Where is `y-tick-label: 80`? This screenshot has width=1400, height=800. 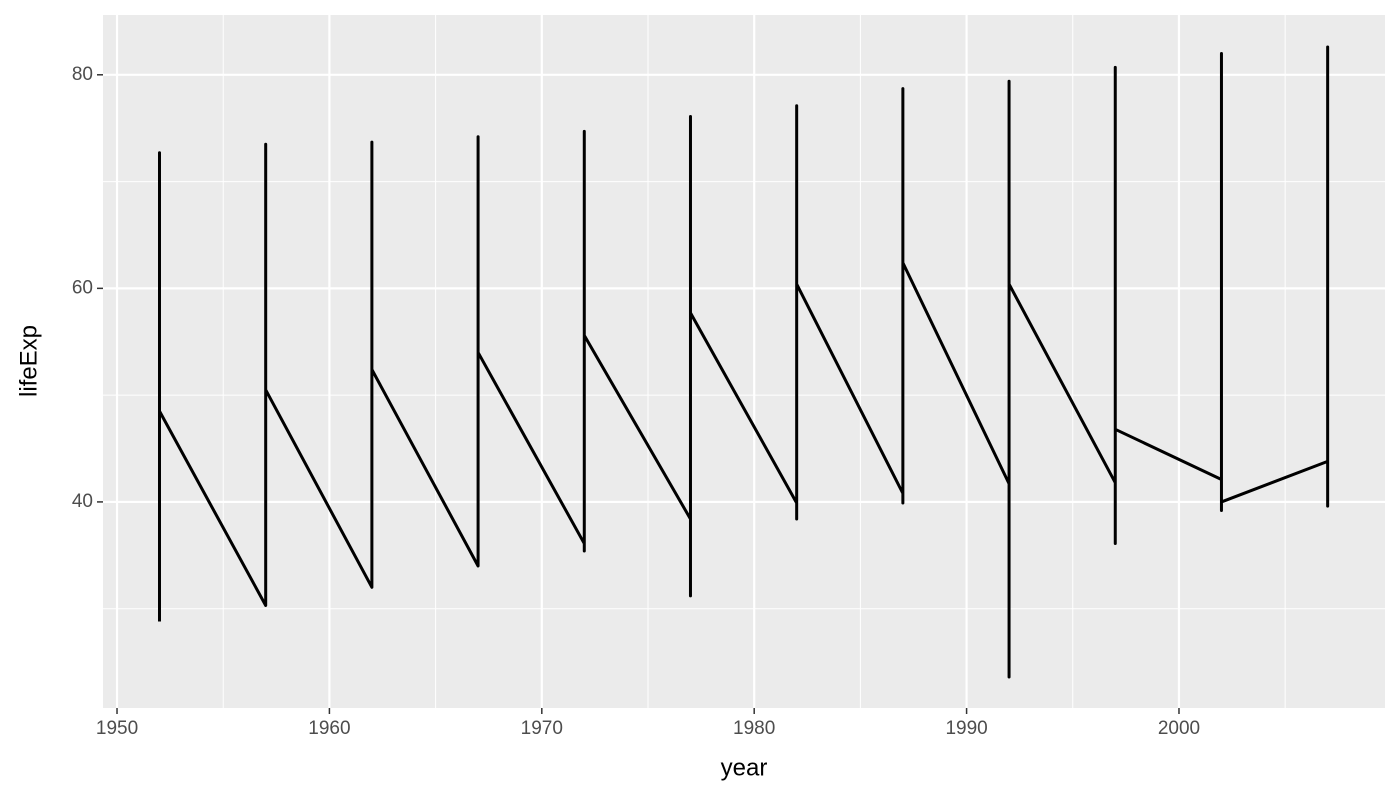
y-tick-label: 80 is located at coordinates (82, 74).